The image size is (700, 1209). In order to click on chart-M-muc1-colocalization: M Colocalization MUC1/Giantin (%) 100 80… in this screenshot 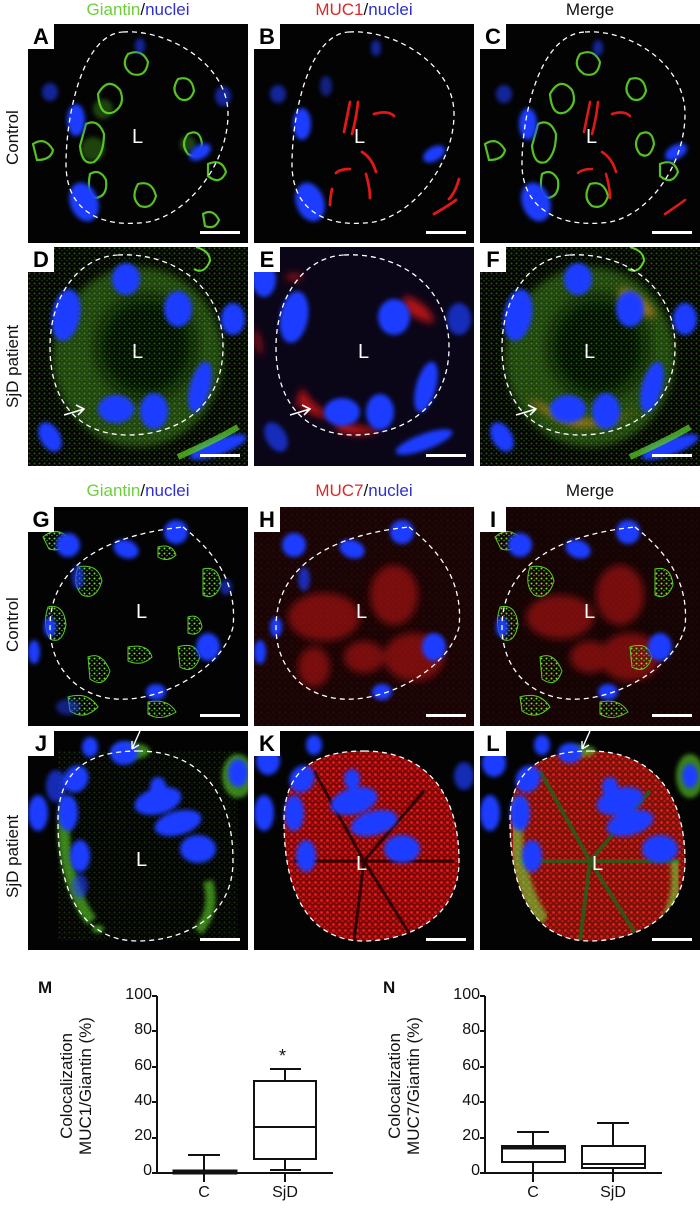, I will do `click(175, 1084)`.